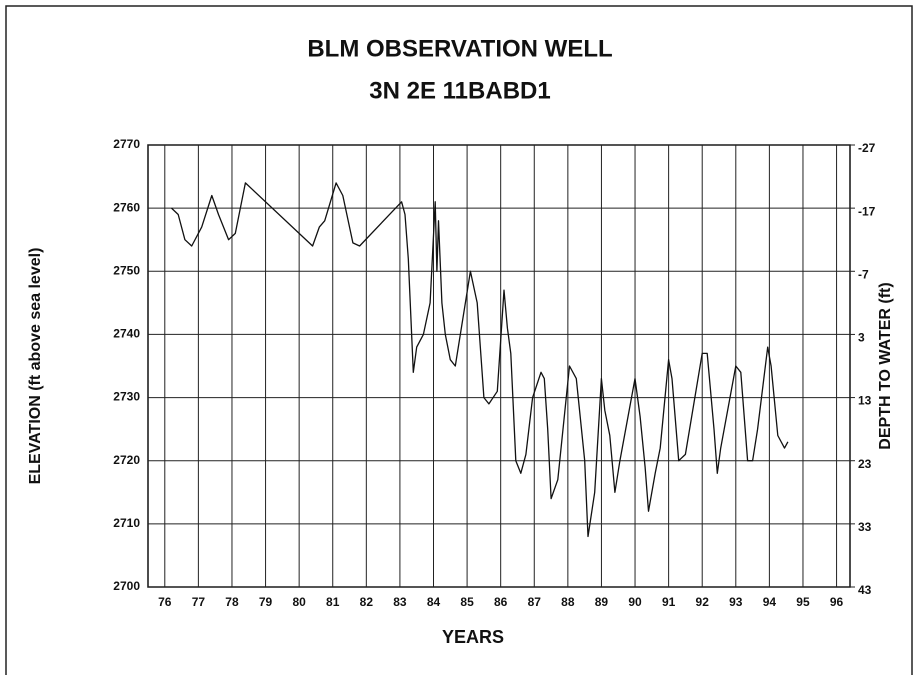 The width and height of the screenshot is (920, 675). I want to click on y-tick-label: 2710, so click(126, 523).